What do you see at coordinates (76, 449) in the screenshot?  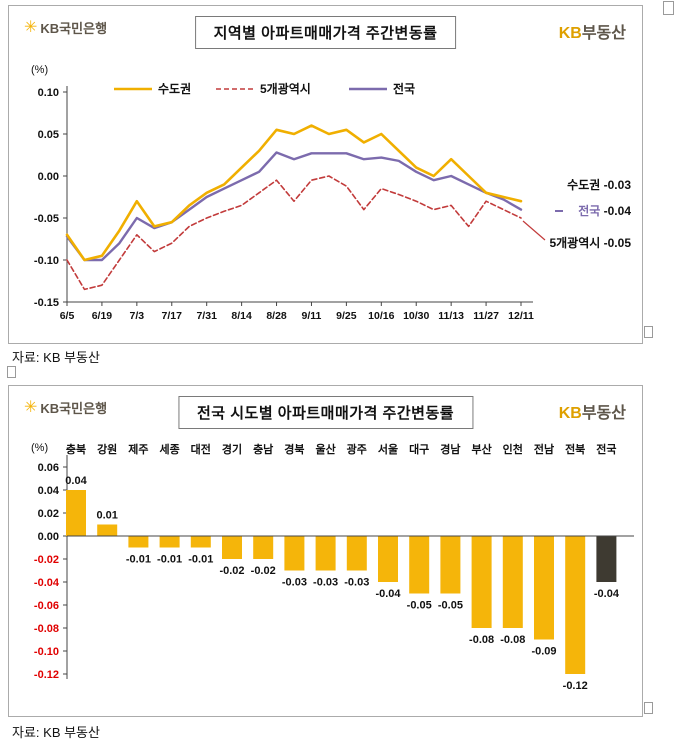 I see `category-label: 충북` at bounding box center [76, 449].